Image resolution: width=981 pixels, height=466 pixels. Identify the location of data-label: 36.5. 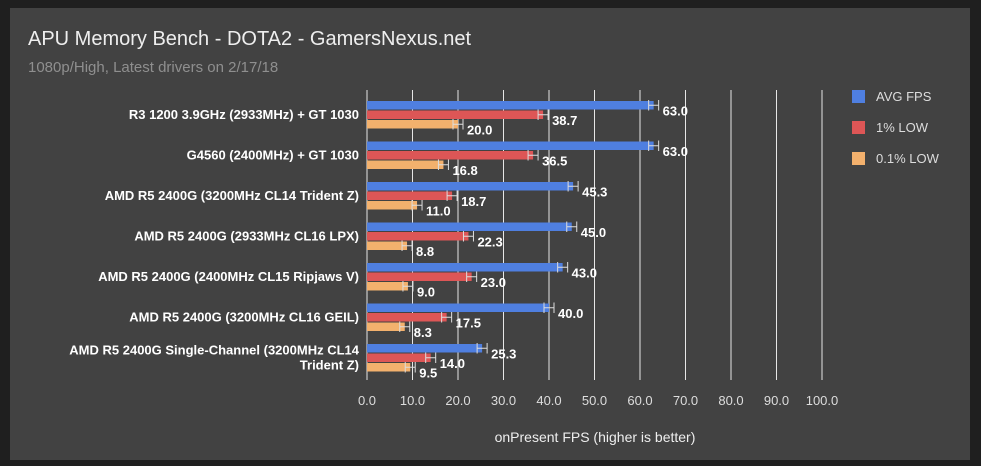
(554, 160).